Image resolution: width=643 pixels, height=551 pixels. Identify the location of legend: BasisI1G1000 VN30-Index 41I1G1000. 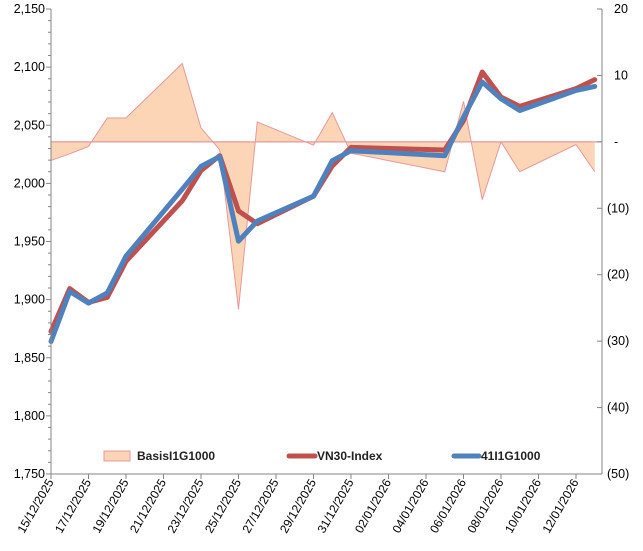
(322, 456).